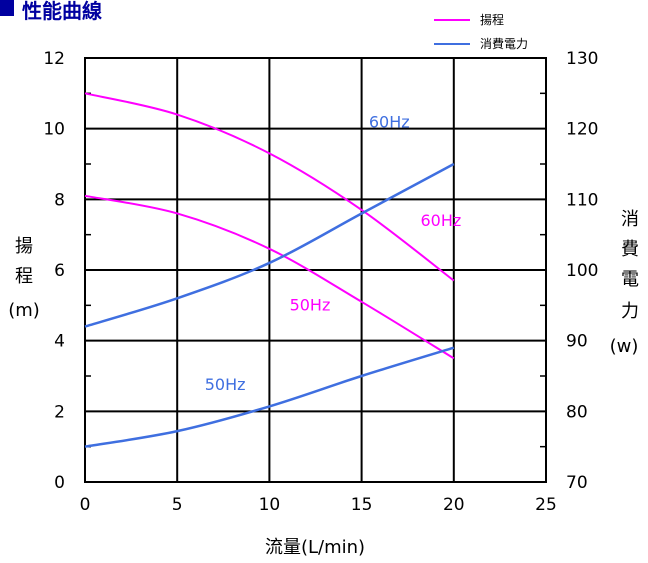 This screenshot has width=648, height=563. Describe the element at coordinates (630, 311) in the screenshot. I see `y-right-title-char: 力` at that location.